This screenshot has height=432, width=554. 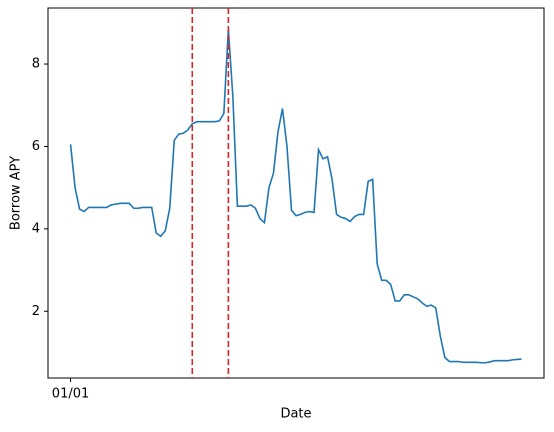 I want to click on y-tick-label: 2, so click(x=36, y=311).